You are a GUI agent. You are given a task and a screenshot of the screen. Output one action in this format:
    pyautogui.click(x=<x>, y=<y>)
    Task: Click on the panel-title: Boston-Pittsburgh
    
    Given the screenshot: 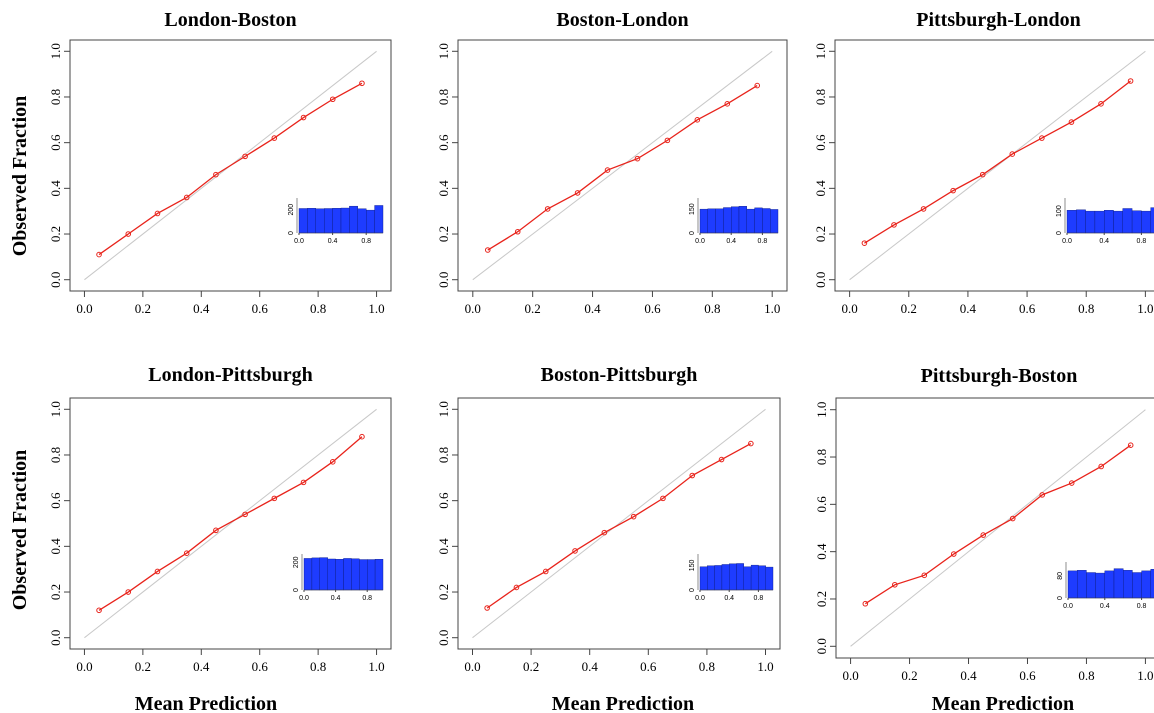 What is the action you would take?
    pyautogui.click(x=619, y=375)
    